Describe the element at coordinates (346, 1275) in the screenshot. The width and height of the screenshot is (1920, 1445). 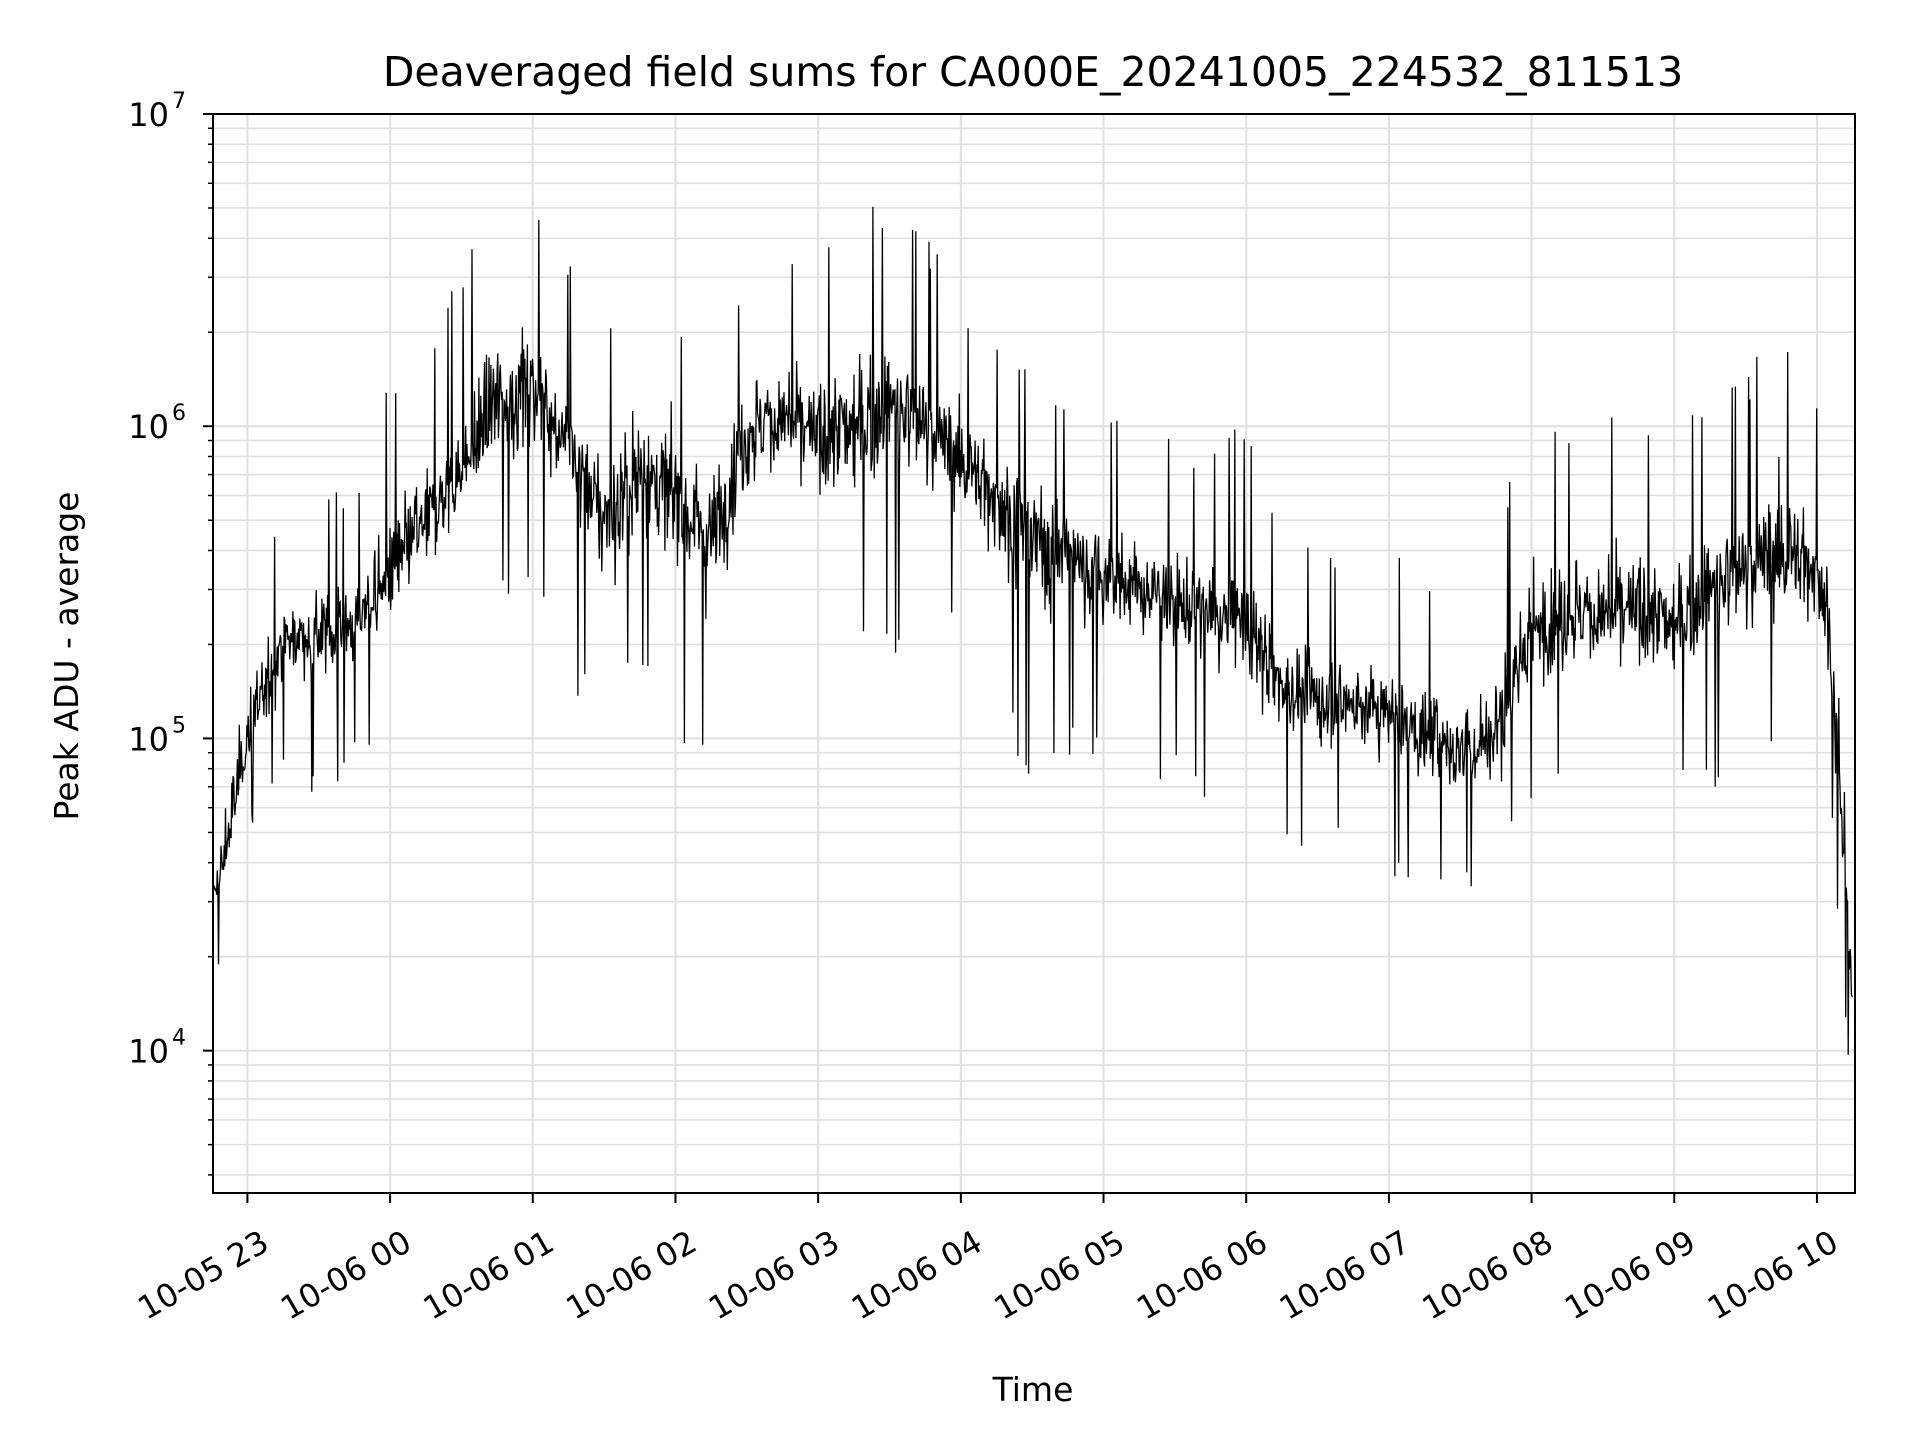
I see `x-tick-label: 10-06 00` at that location.